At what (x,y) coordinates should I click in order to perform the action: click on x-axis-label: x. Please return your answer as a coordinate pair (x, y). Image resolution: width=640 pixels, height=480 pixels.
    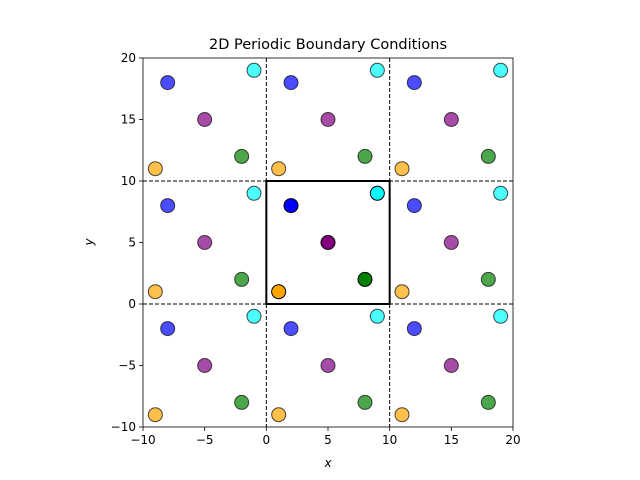
    Looking at the image, I should click on (327, 463).